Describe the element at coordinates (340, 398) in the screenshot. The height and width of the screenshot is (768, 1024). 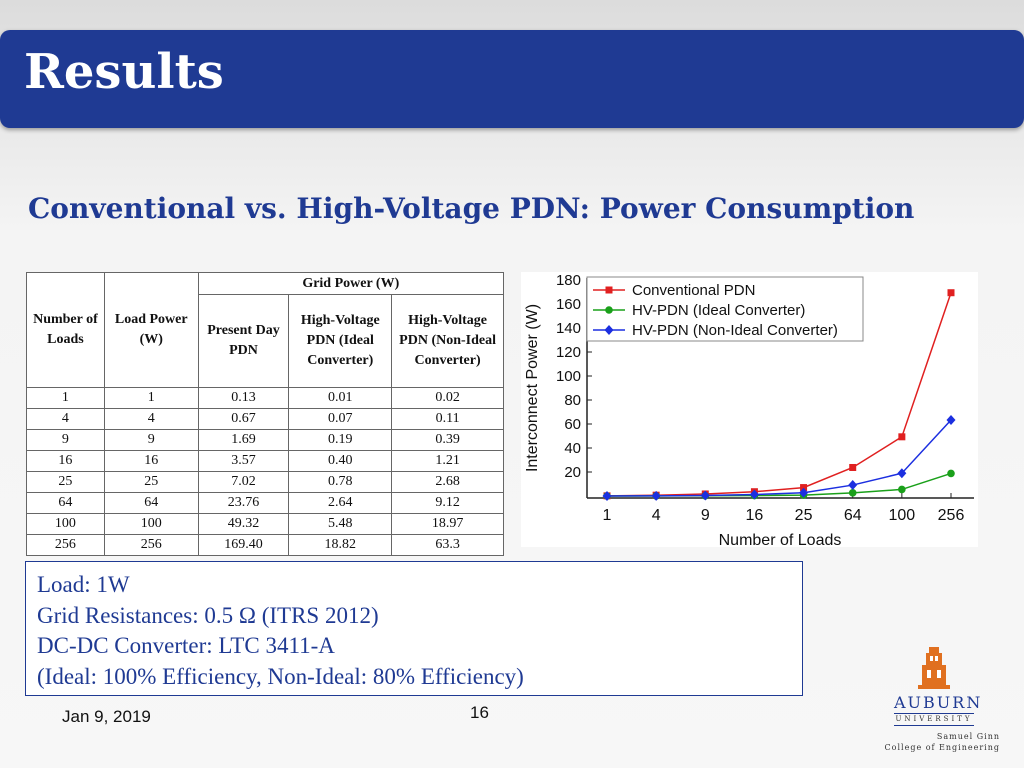
I see `table-cell: 0.01` at that location.